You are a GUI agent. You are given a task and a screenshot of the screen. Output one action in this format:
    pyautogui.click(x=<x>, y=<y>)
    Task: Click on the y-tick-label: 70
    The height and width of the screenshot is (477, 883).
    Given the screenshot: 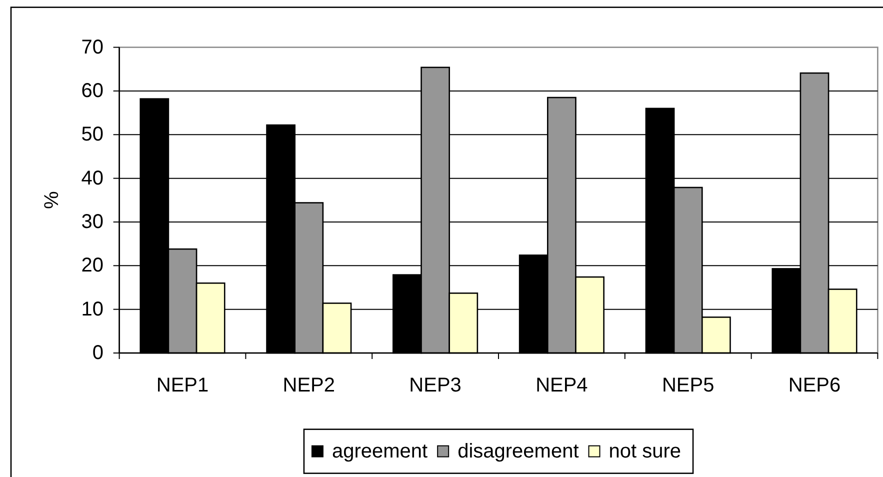 What is the action you would take?
    pyautogui.click(x=92, y=47)
    